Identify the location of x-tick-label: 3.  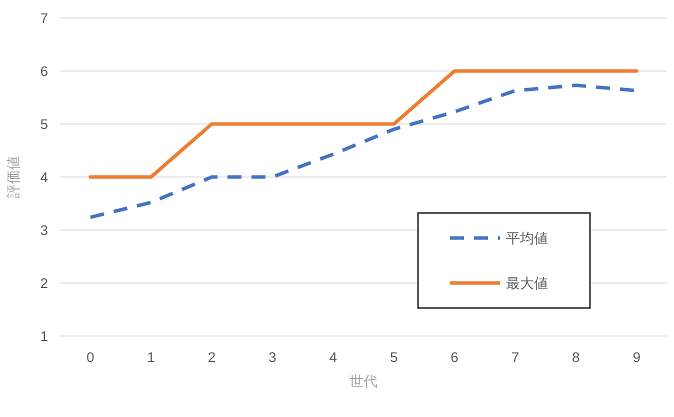
(272, 357).